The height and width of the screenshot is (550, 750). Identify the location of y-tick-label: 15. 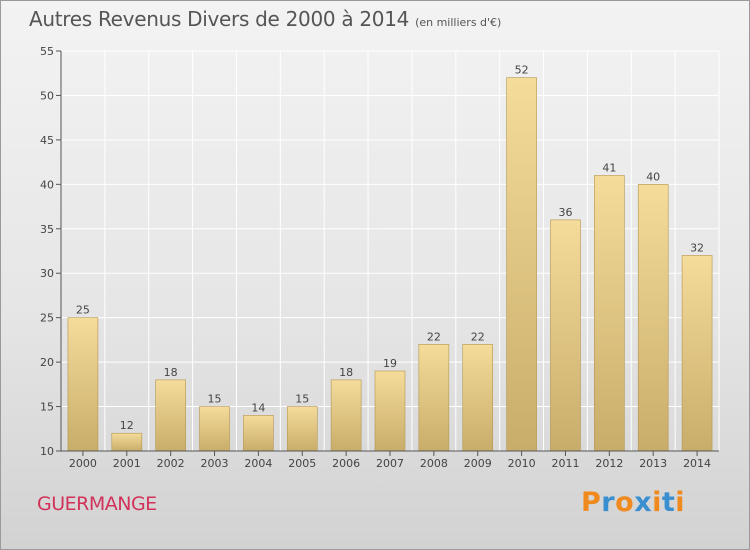
(47, 407).